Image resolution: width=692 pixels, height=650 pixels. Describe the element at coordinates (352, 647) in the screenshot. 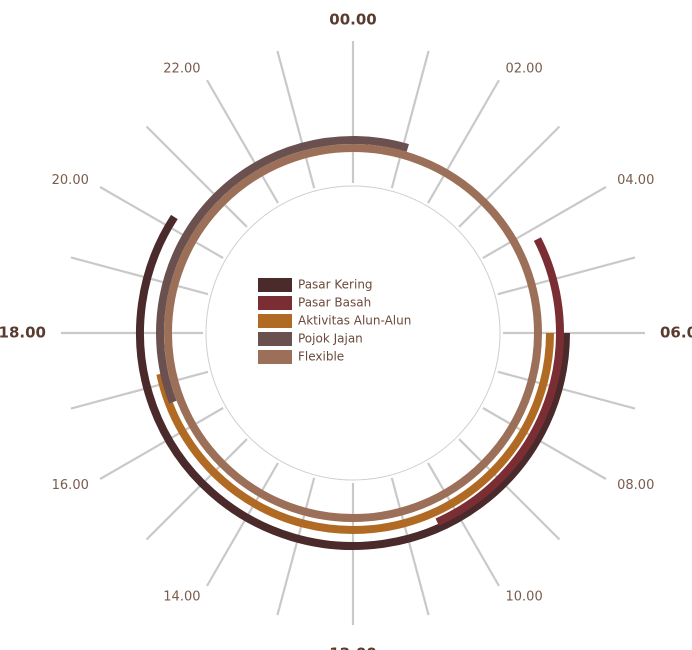

I see `tick-label-12-00: 12.00` at that location.